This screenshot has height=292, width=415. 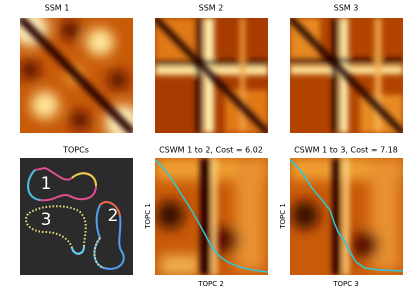 What do you see at coordinates (346, 150) in the screenshot?
I see `panel-title: CSWM 1 to 3, Cost = 7.18` at bounding box center [346, 150].